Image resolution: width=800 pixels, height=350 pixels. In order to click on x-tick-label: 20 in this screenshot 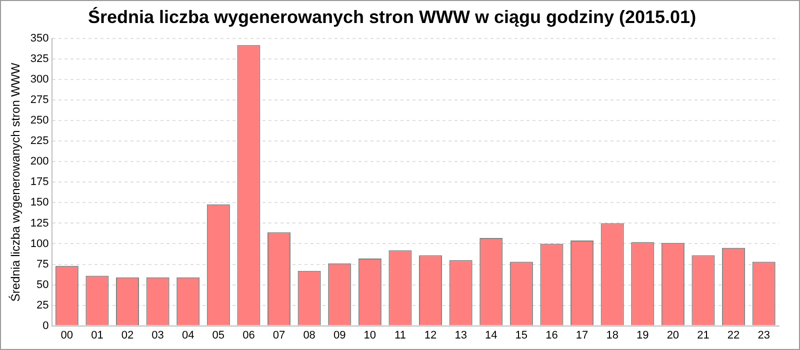, I will do `click(673, 335)`.